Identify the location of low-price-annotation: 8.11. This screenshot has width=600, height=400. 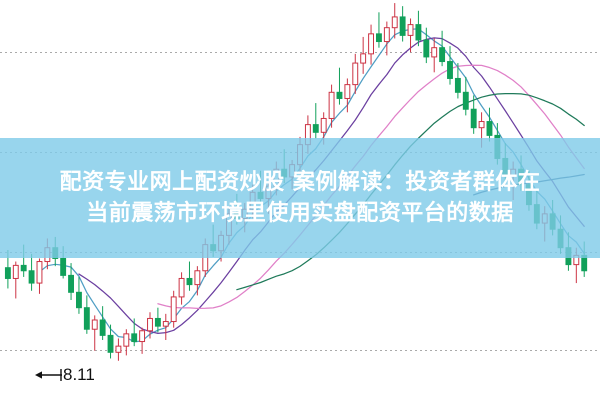
(79, 374).